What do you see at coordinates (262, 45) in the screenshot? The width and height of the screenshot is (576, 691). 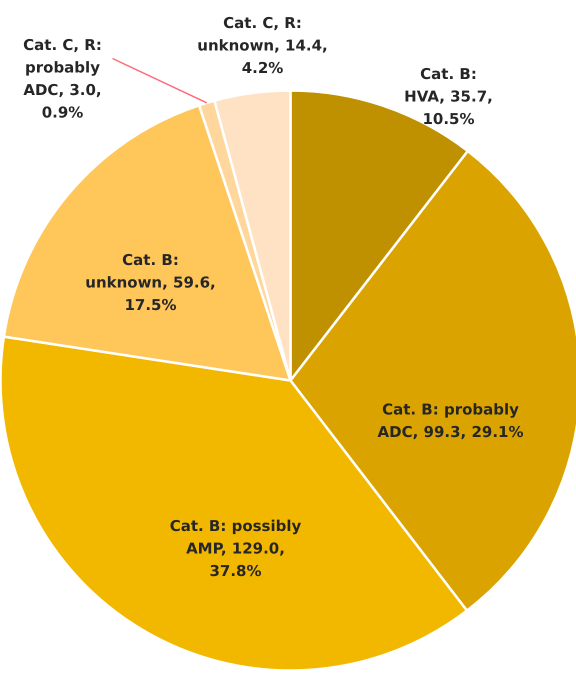 I see `slice-label: Cat. C, R: unknown, 14.4, 4.2%` at bounding box center [262, 45].